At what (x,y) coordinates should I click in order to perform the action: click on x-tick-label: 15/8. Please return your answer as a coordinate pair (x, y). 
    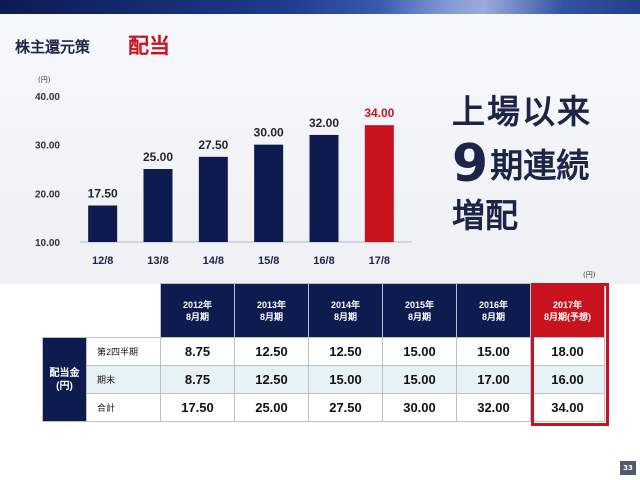
    Looking at the image, I should click on (268, 261).